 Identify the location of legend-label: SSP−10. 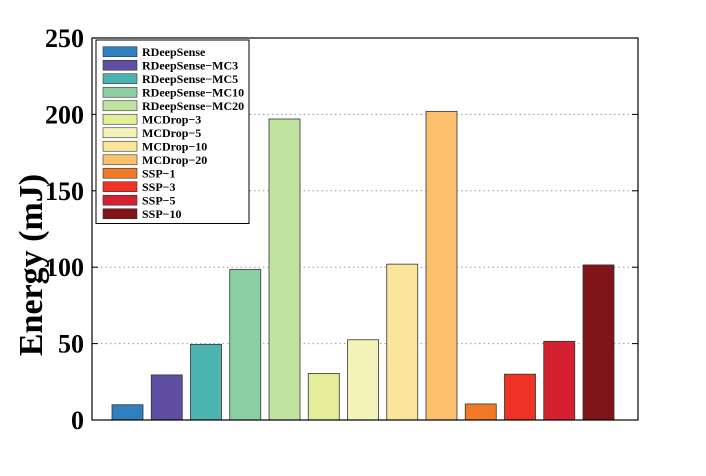
(162, 214).